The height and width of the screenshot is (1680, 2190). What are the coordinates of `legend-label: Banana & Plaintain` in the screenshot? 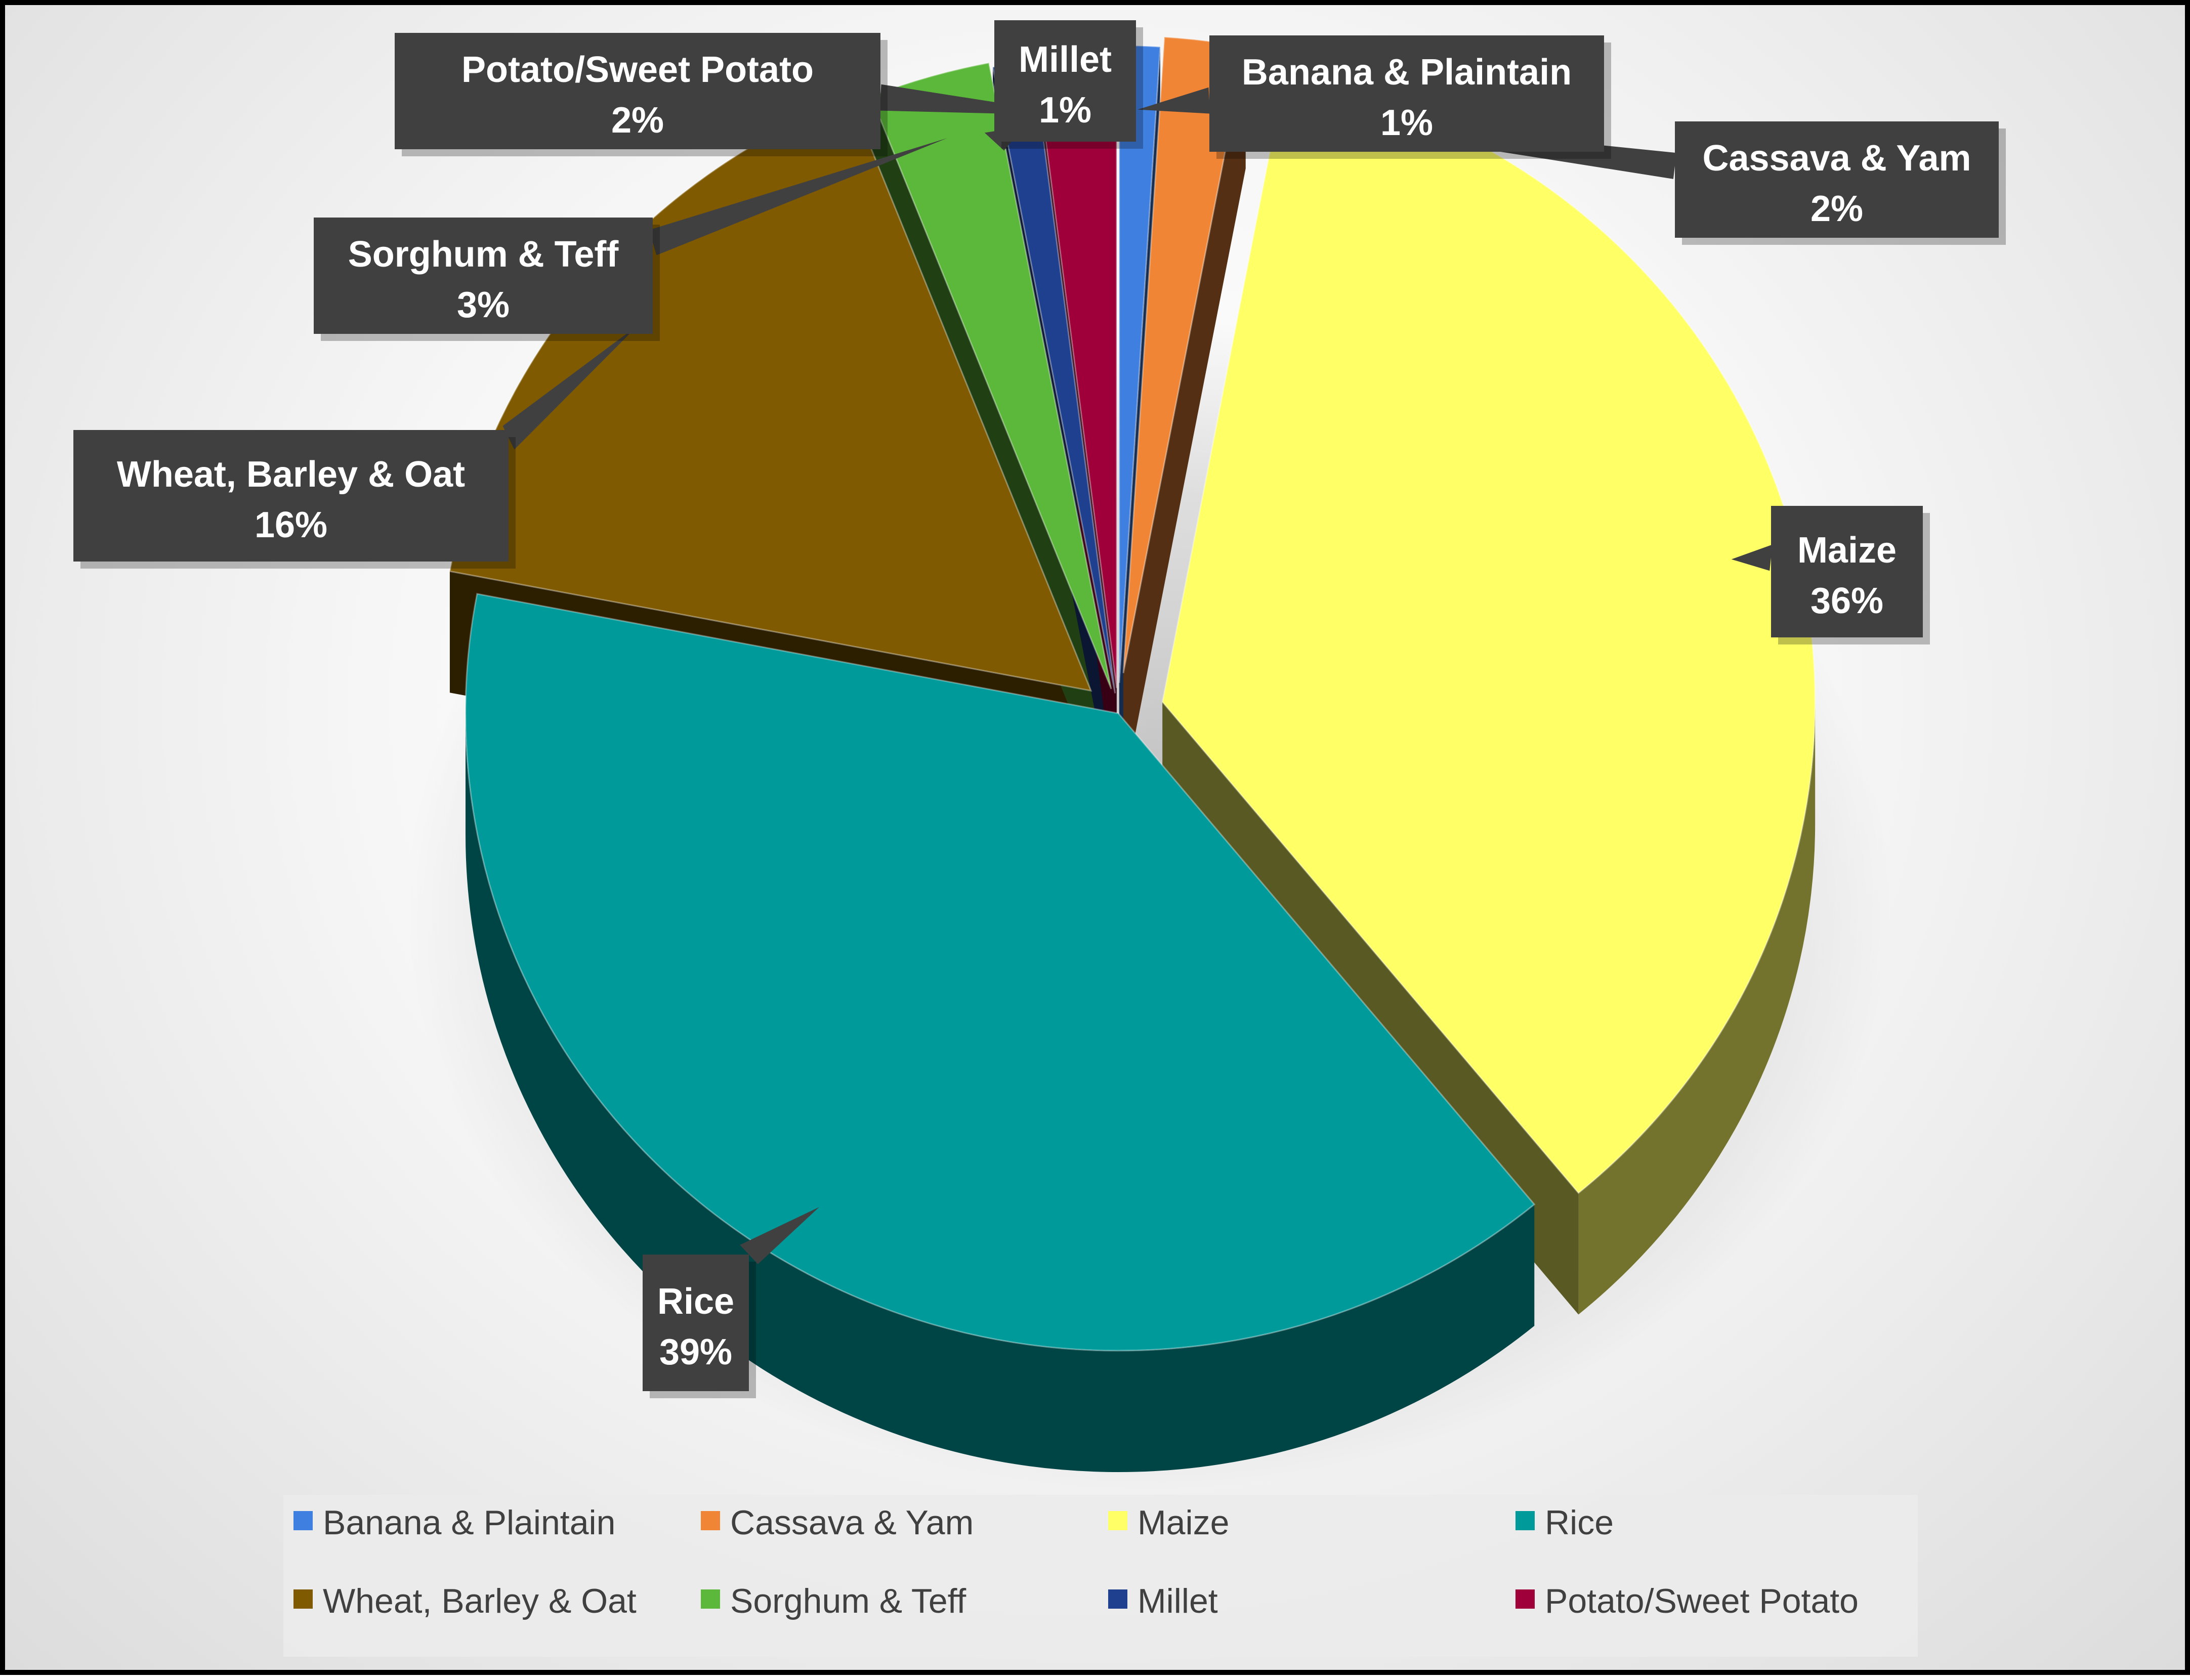 It's located at (469, 1523).